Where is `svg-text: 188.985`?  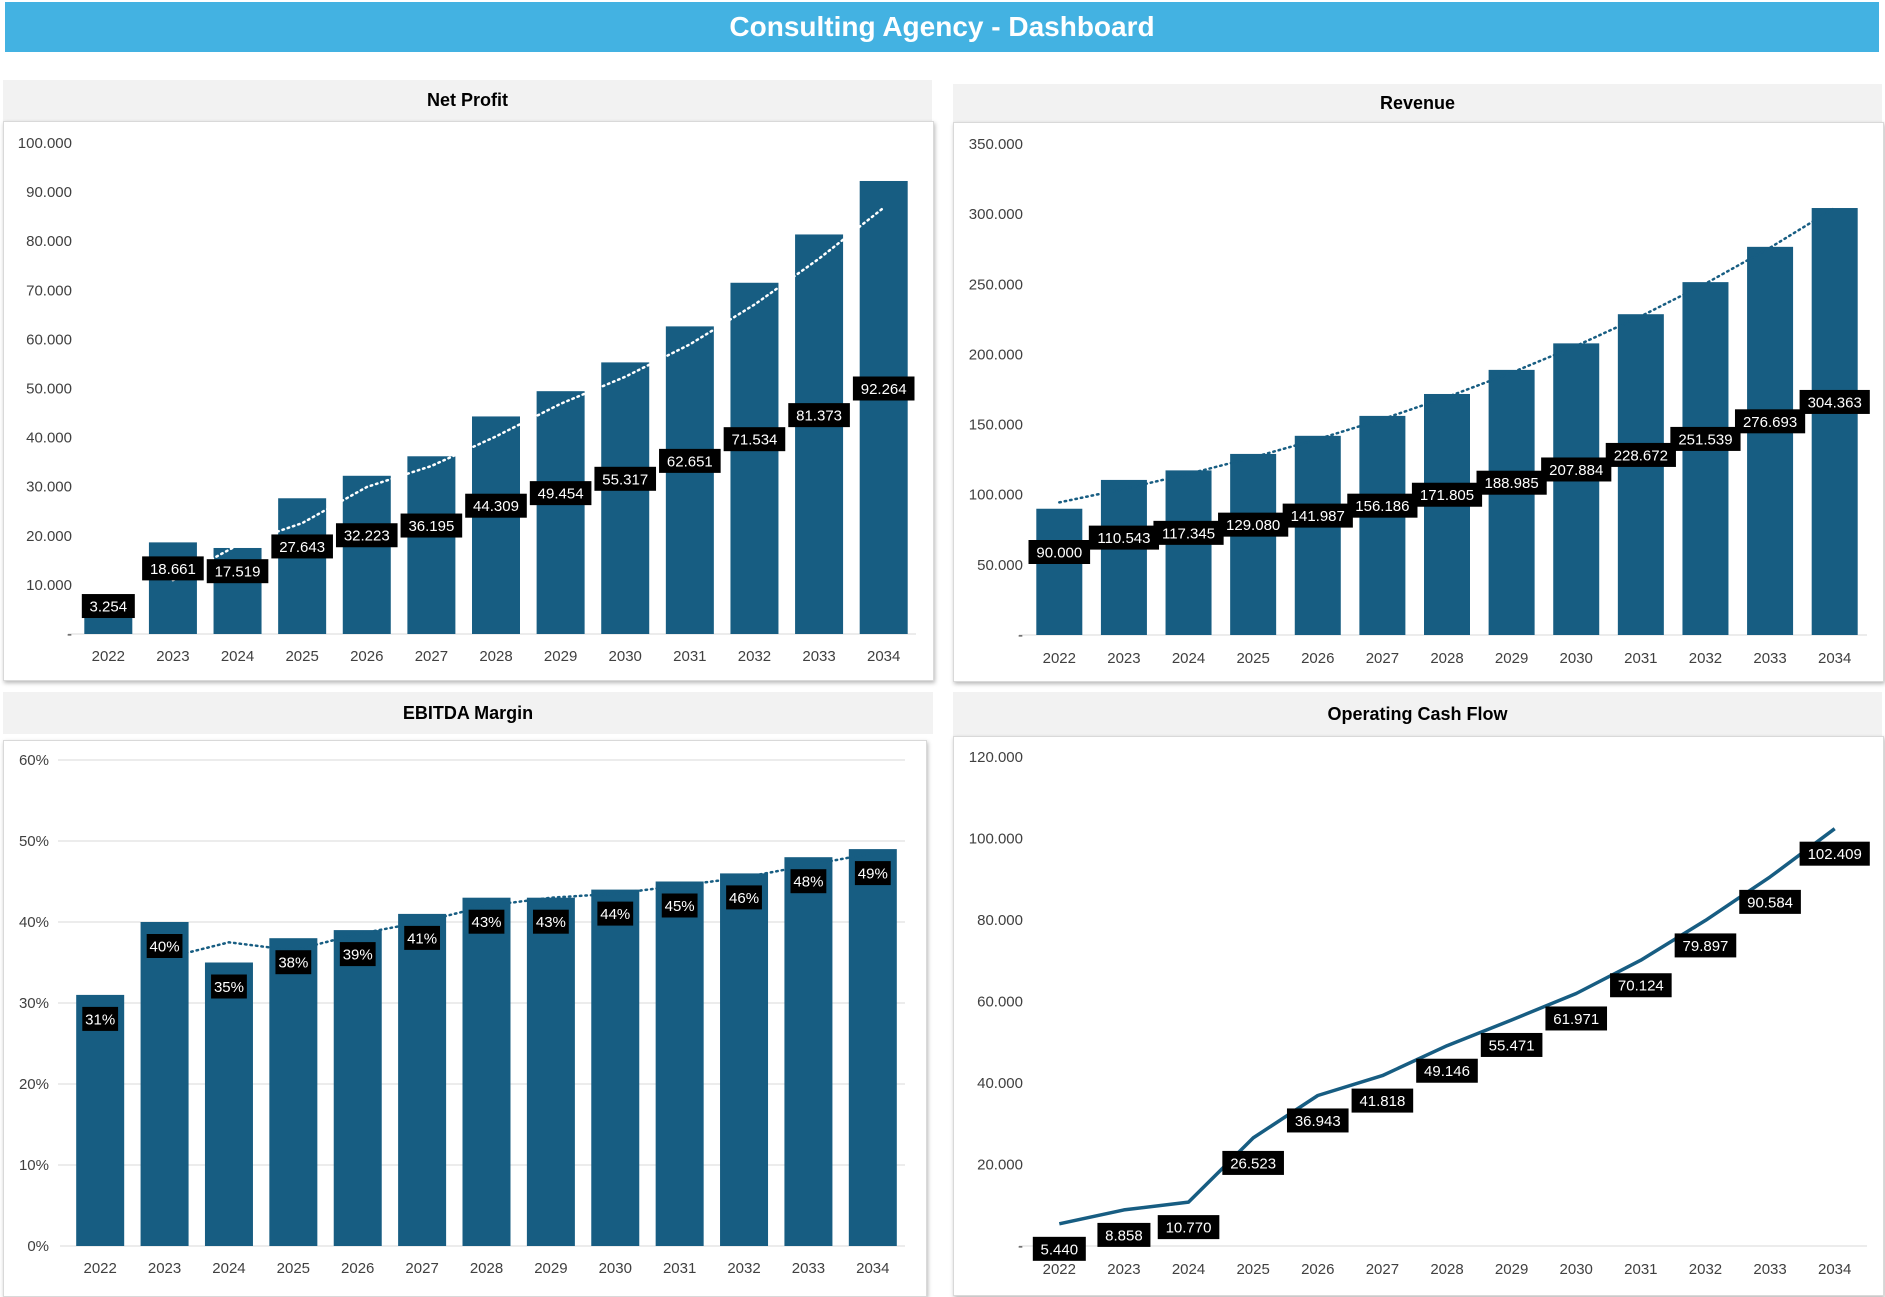 svg-text: 188.985 is located at coordinates (1511, 483).